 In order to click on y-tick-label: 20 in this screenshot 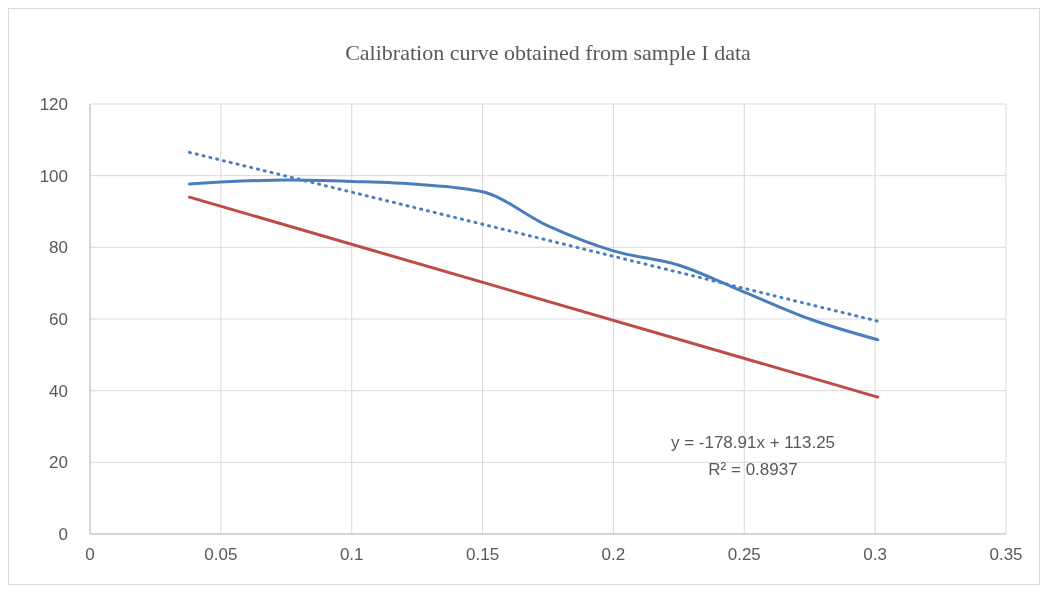, I will do `click(58, 463)`.